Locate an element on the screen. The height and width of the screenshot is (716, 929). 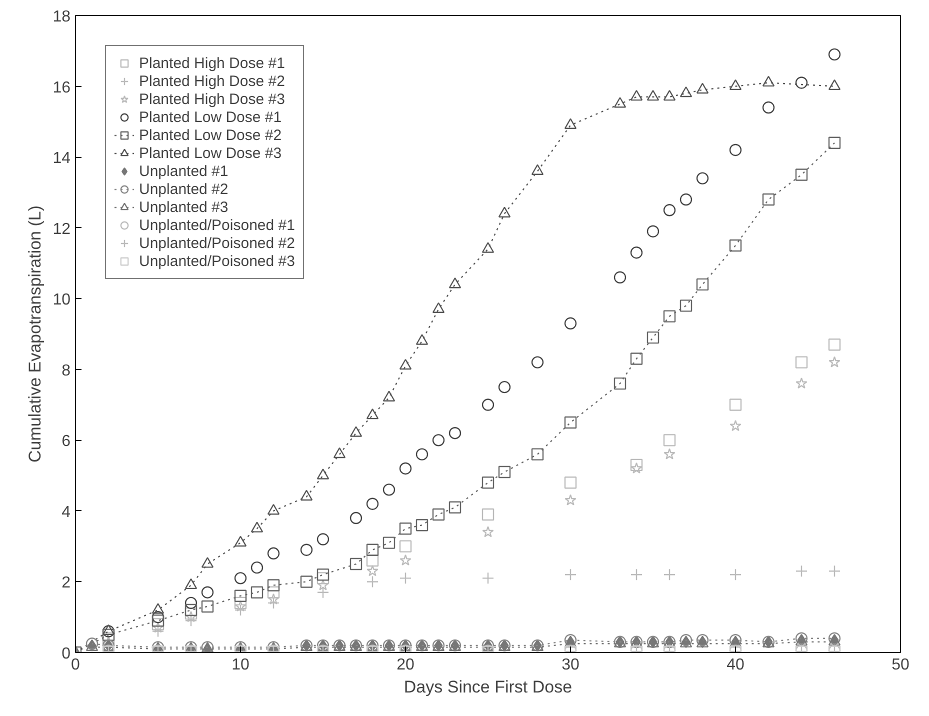
legend-label: Planted High Dose #3 is located at coordinates (212, 99).